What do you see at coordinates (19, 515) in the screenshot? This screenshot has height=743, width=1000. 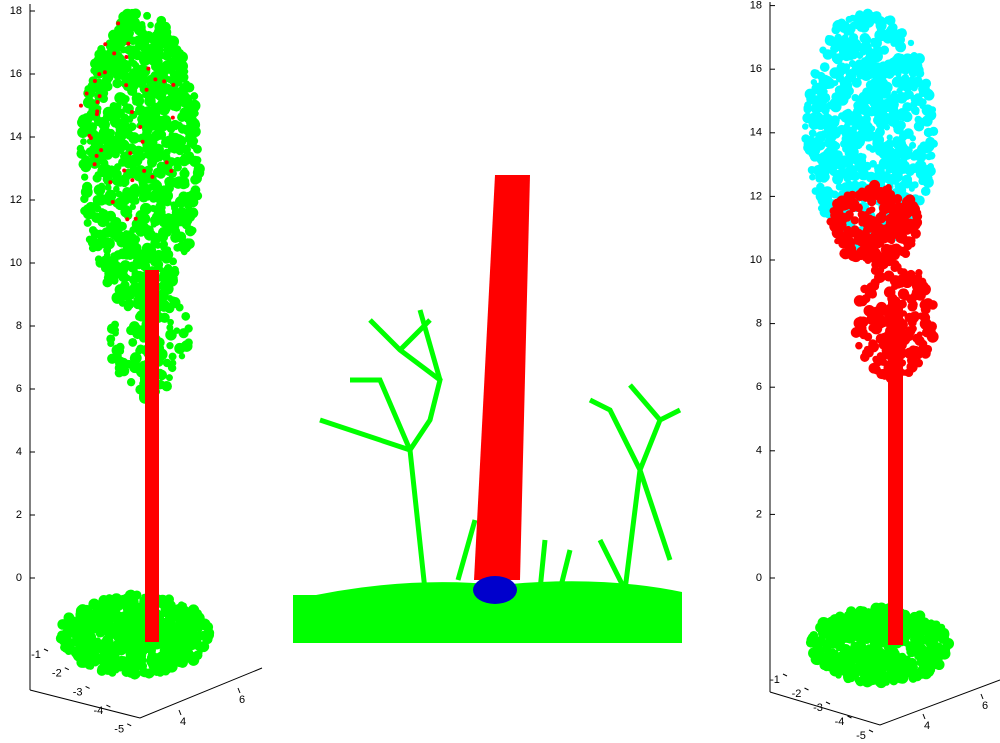 I see `z-tick-label: 2` at bounding box center [19, 515].